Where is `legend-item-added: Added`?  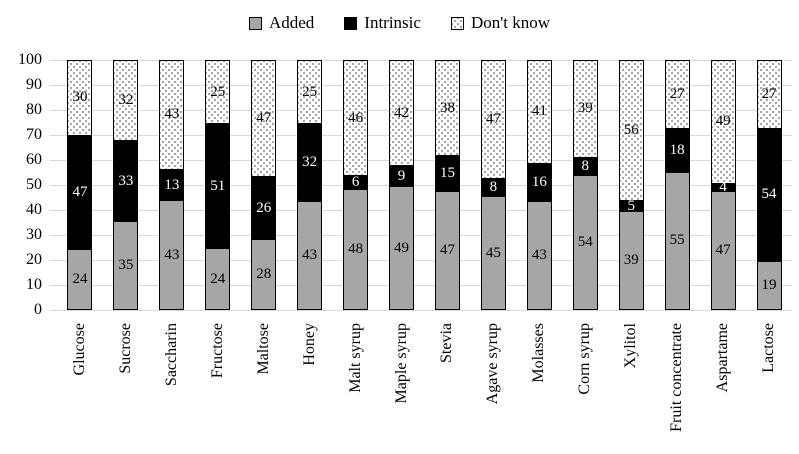 legend-item-added: Added is located at coordinates (281, 23).